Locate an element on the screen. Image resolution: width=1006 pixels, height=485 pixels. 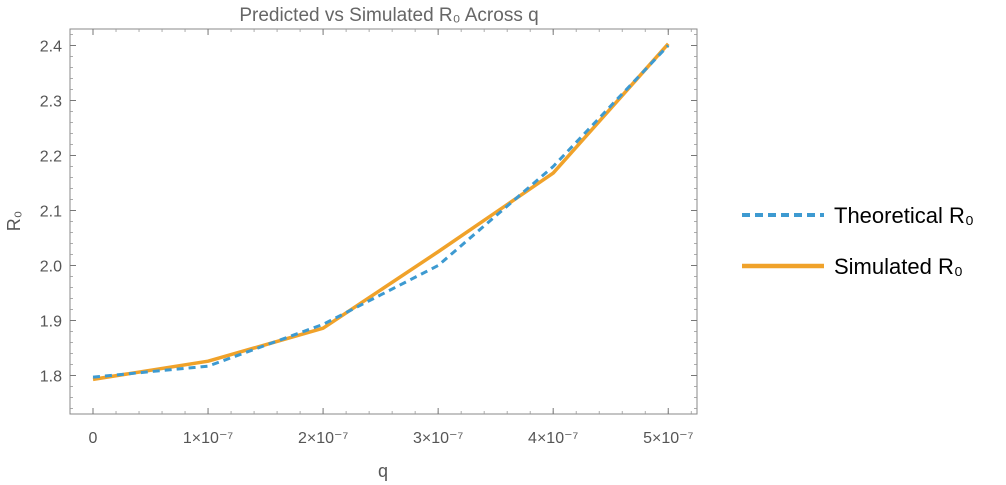
x-tick-label: 3×10⁻⁷ is located at coordinates (438, 438).